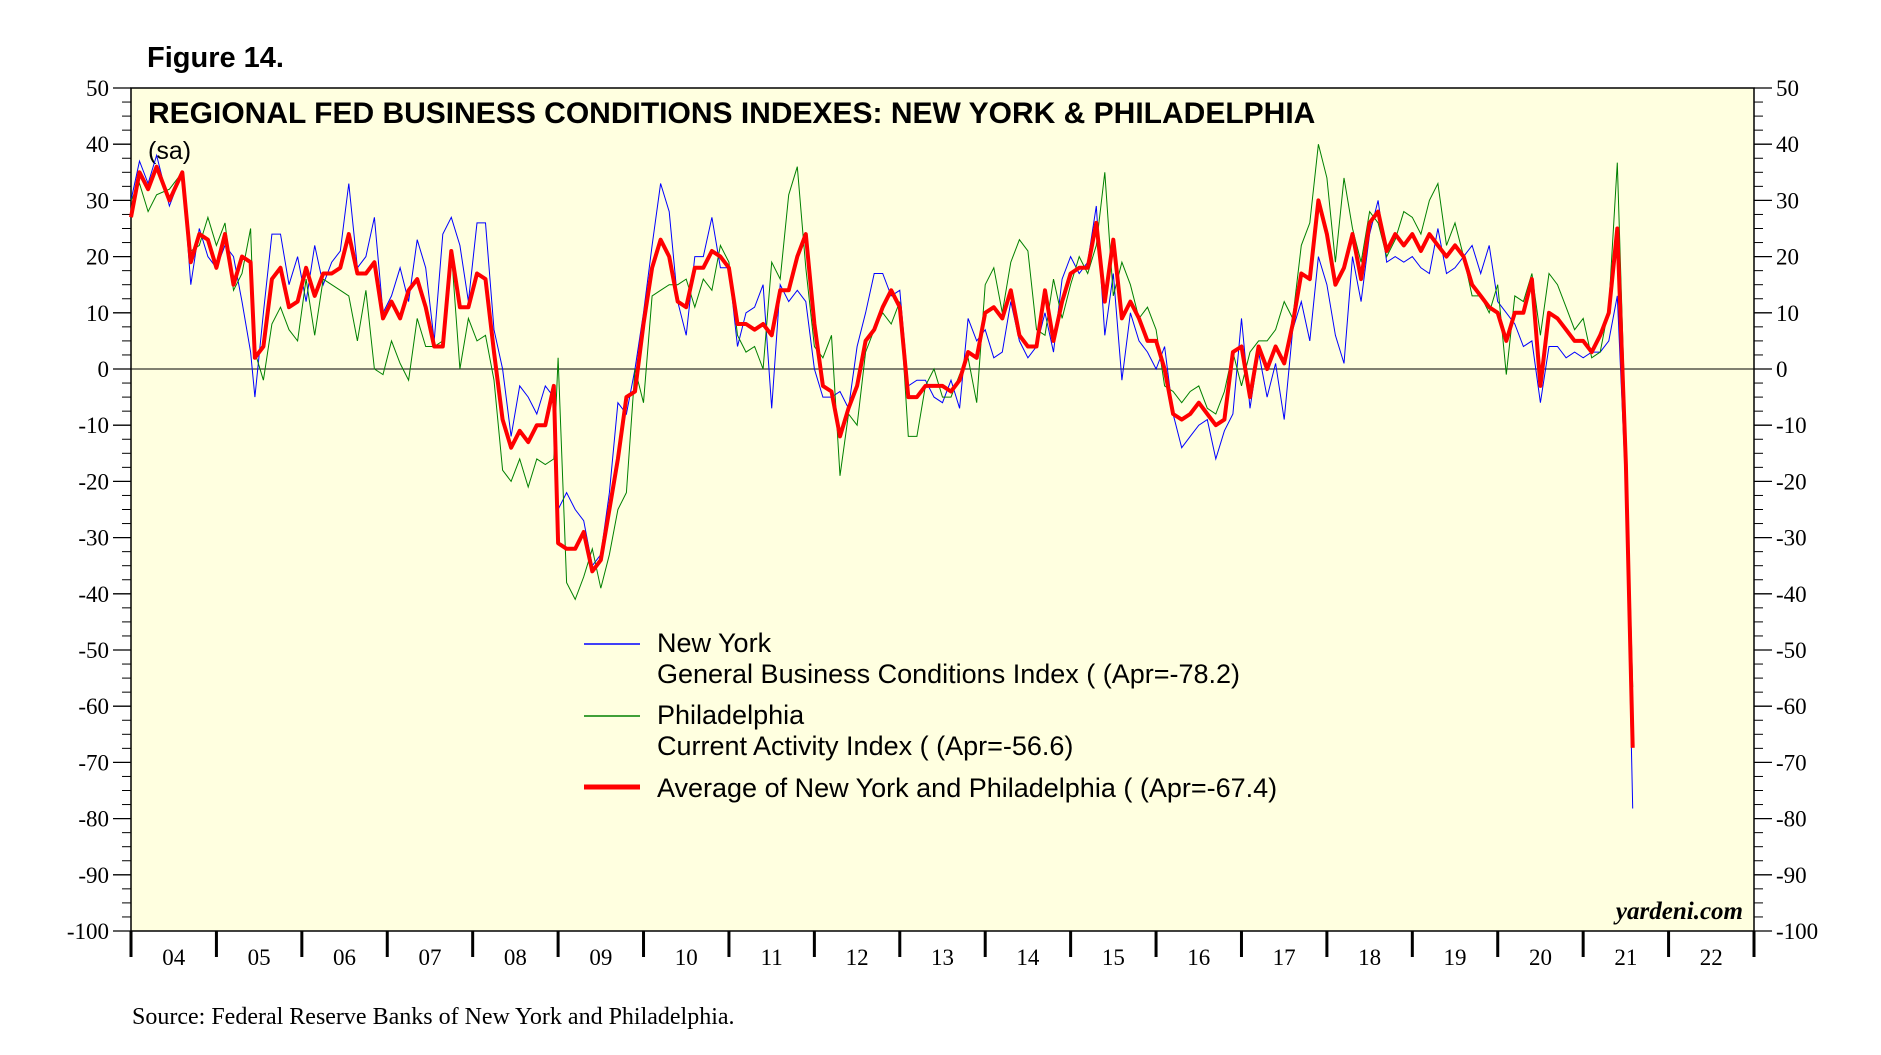  I want to click on y-tick-label-left: 10, so click(97, 313).